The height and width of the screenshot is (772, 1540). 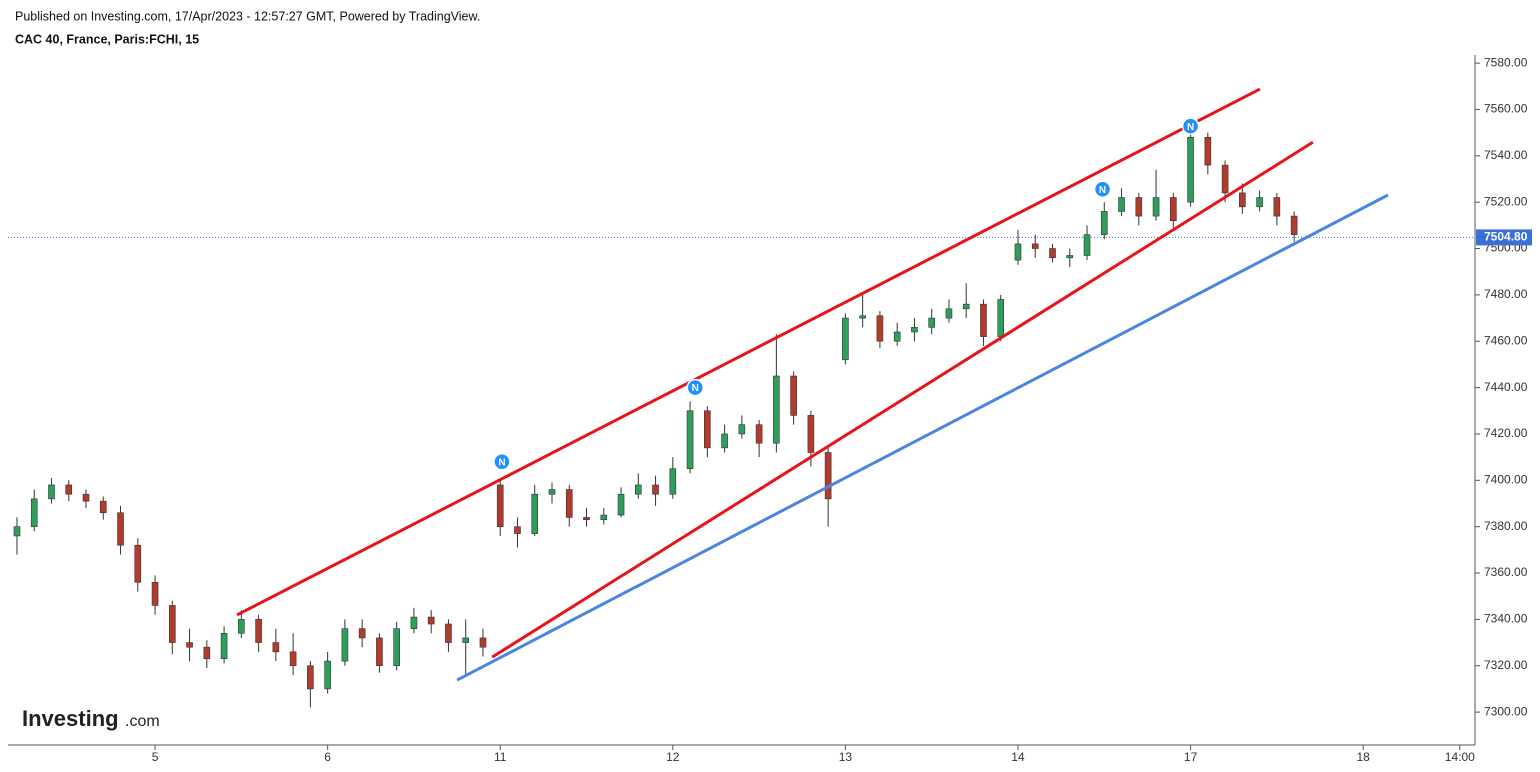 What do you see at coordinates (846, 757) in the screenshot?
I see `x-tick-label: 13` at bounding box center [846, 757].